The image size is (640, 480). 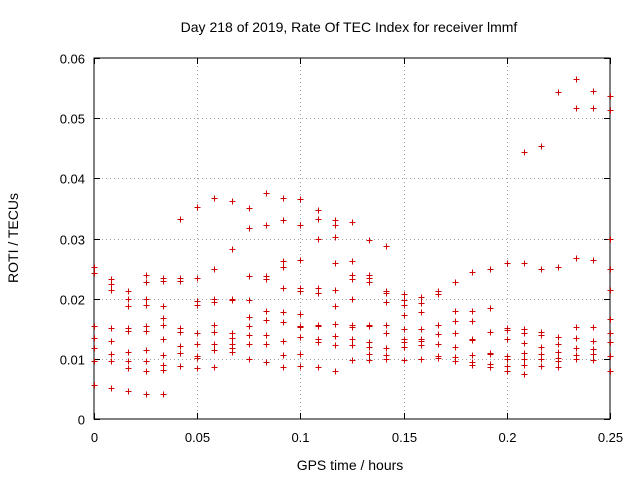 What do you see at coordinates (13, 238) in the screenshot?
I see `y-axis-label: ROTI / TECUs` at bounding box center [13, 238].